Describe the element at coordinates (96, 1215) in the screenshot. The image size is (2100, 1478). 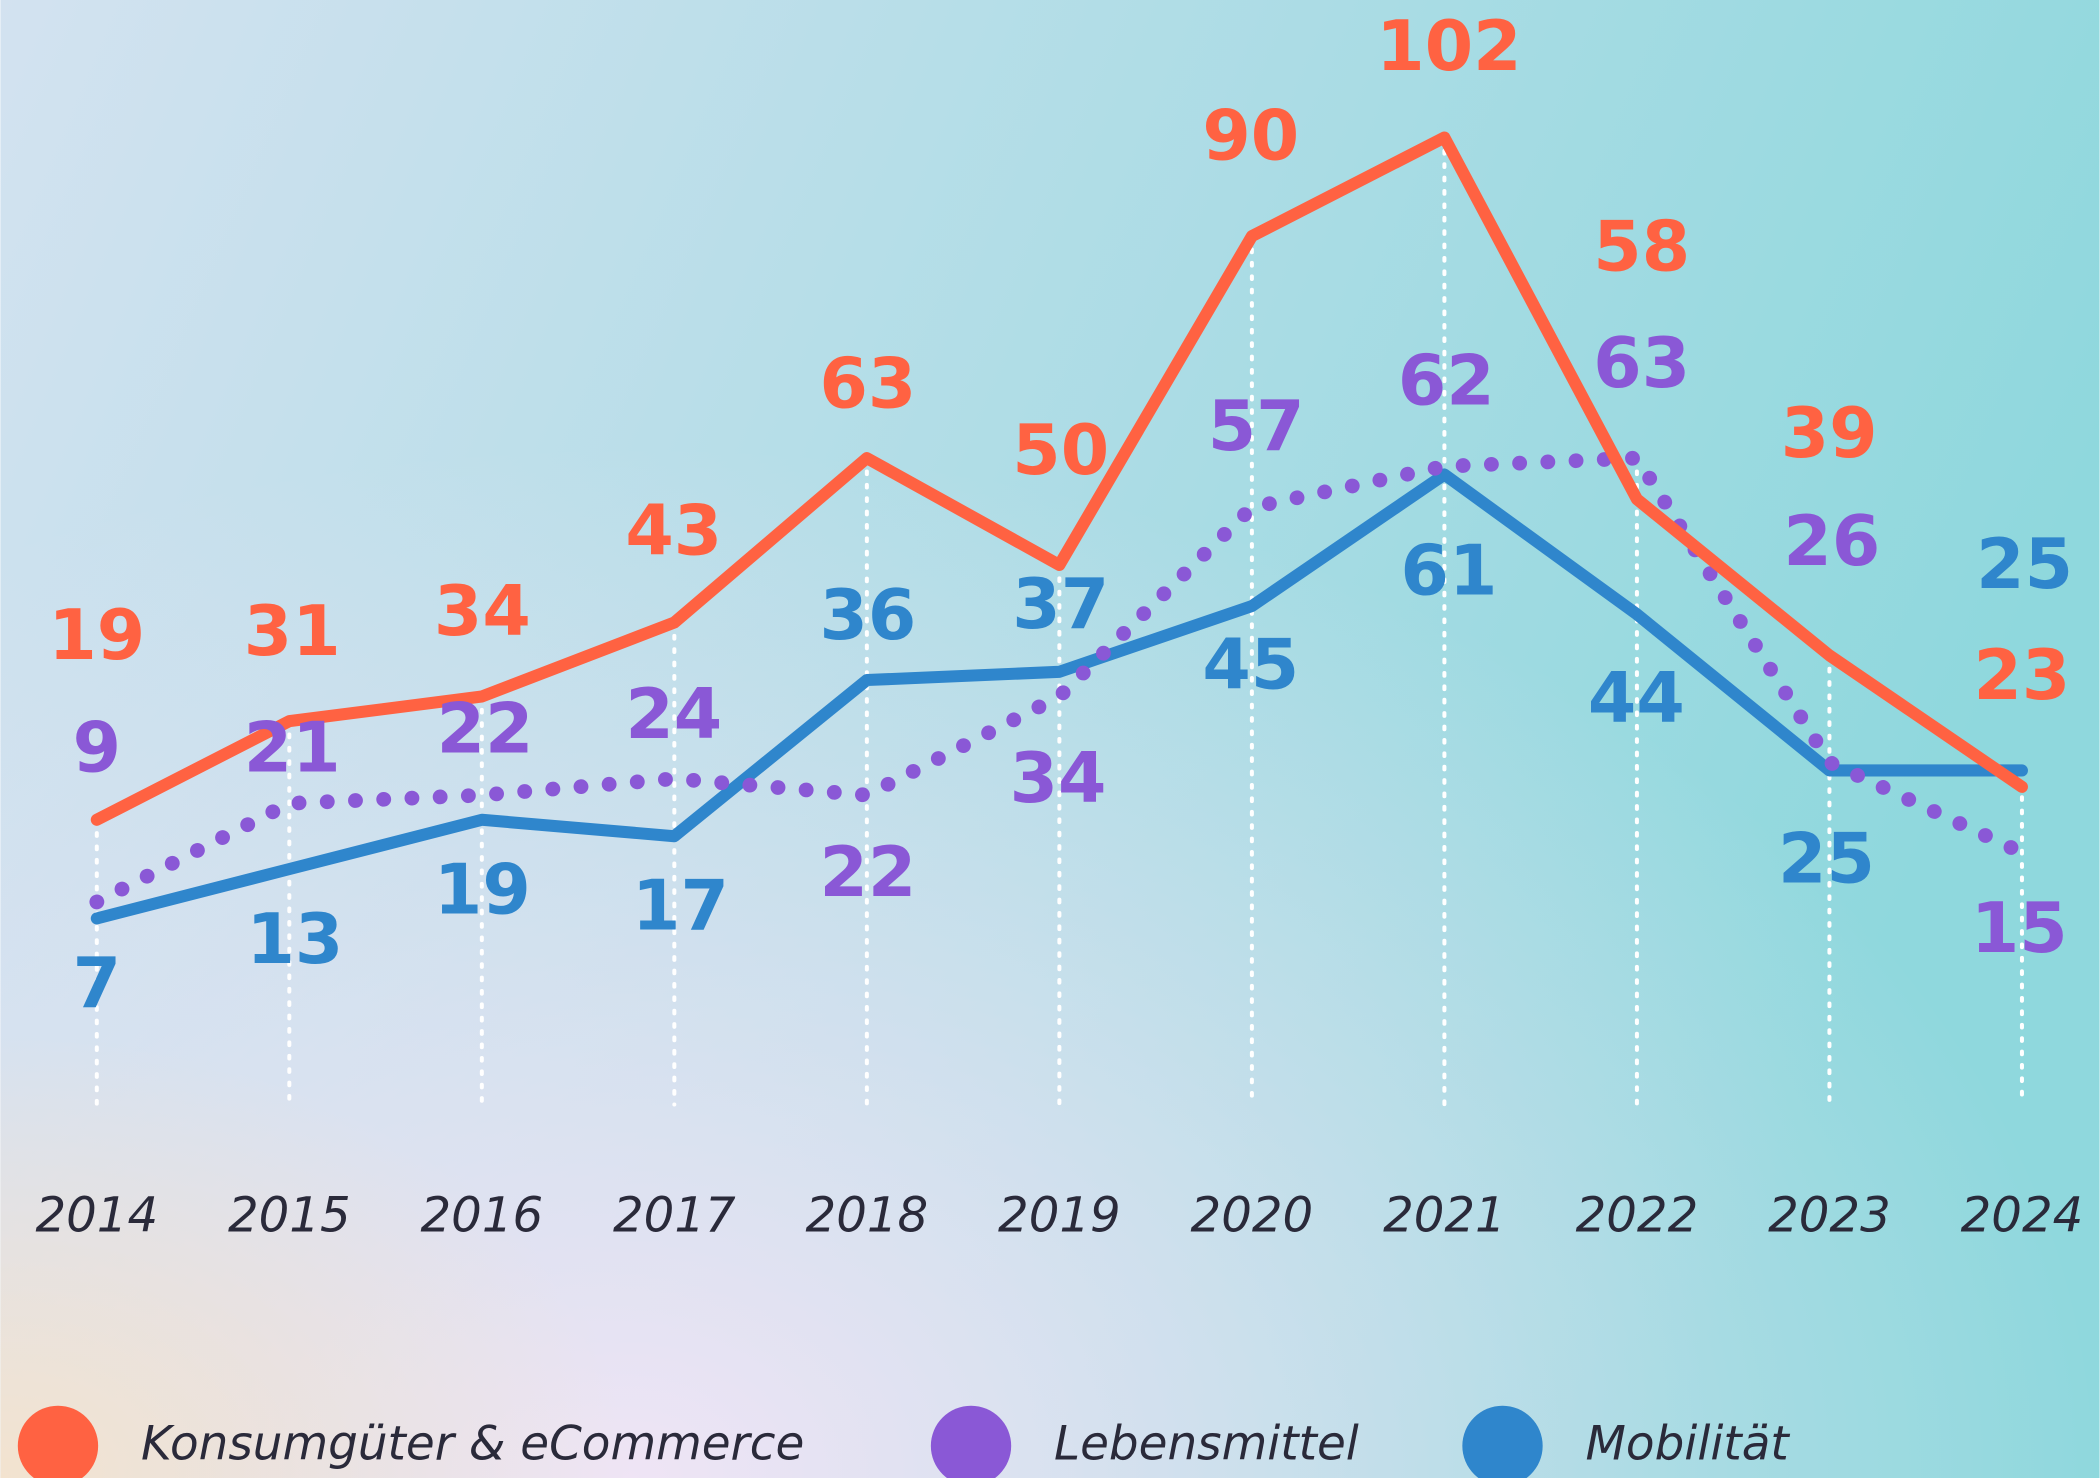
I see `x-tick-label: 2014` at that location.